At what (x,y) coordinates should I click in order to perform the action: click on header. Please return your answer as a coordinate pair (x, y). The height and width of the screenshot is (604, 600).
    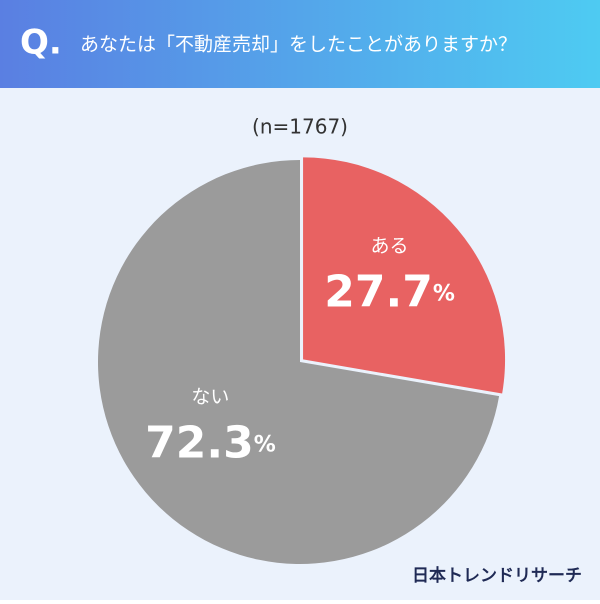
    Looking at the image, I should click on (300, 44).